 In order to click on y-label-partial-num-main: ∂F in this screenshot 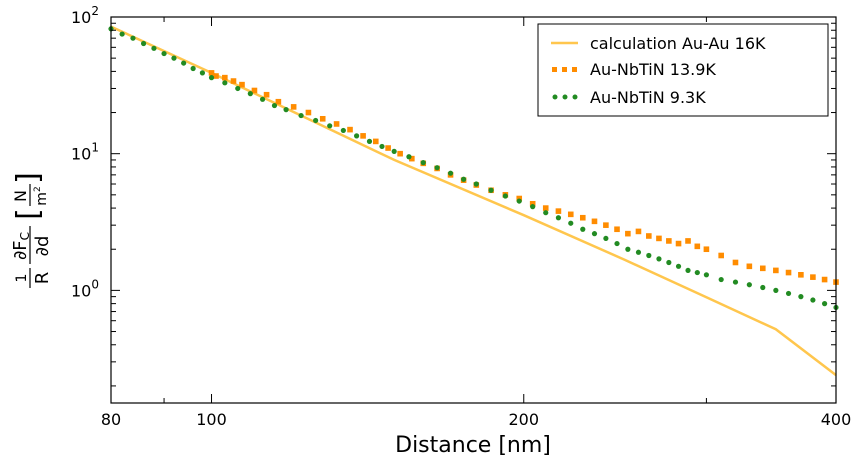, I will do `click(20, 250)`.